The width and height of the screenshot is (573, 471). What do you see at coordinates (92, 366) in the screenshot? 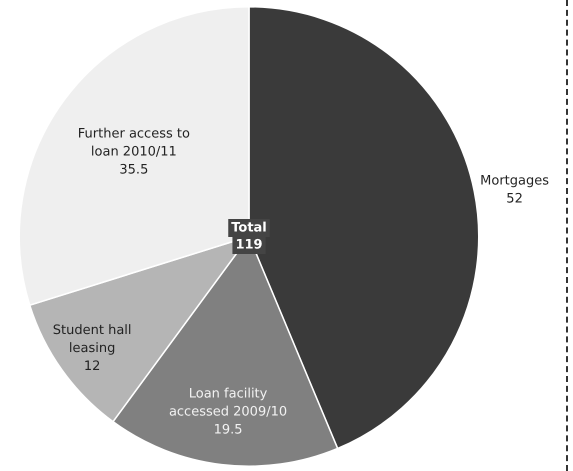
I see `data-label: 12` at bounding box center [92, 366].